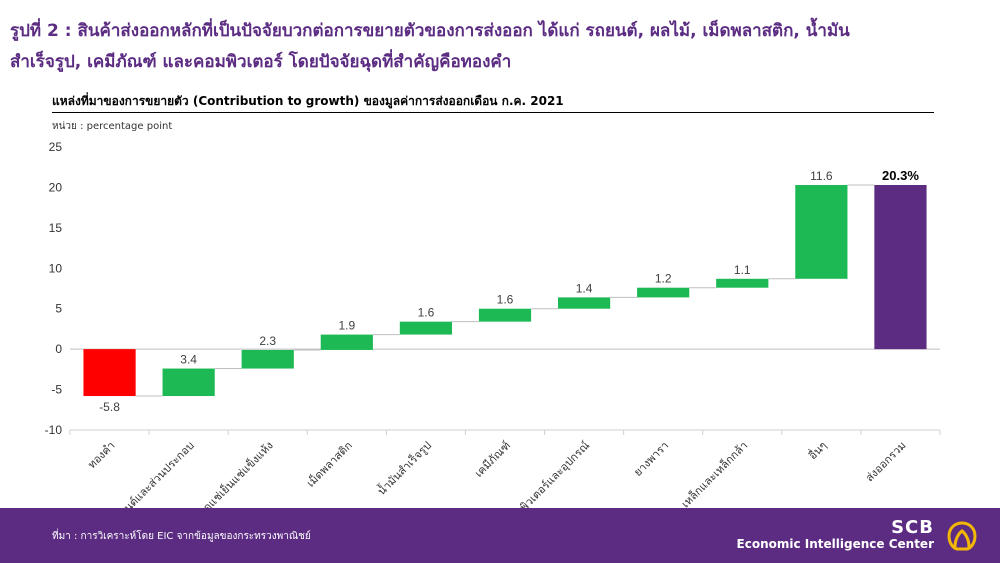 This screenshot has width=1000, height=563. I want to click on data-label: 20.3%, so click(900, 175).